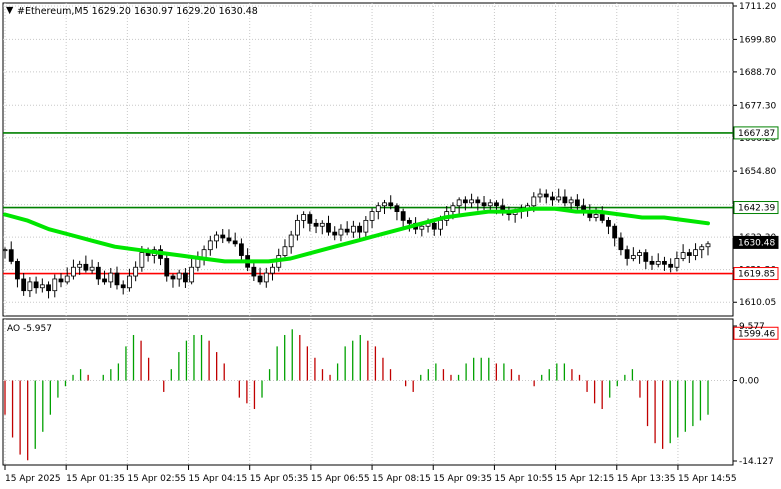 The height and width of the screenshot is (489, 781). What do you see at coordinates (757, 303) in the screenshot?
I see `price-tick-label: 1610.05` at bounding box center [757, 303].